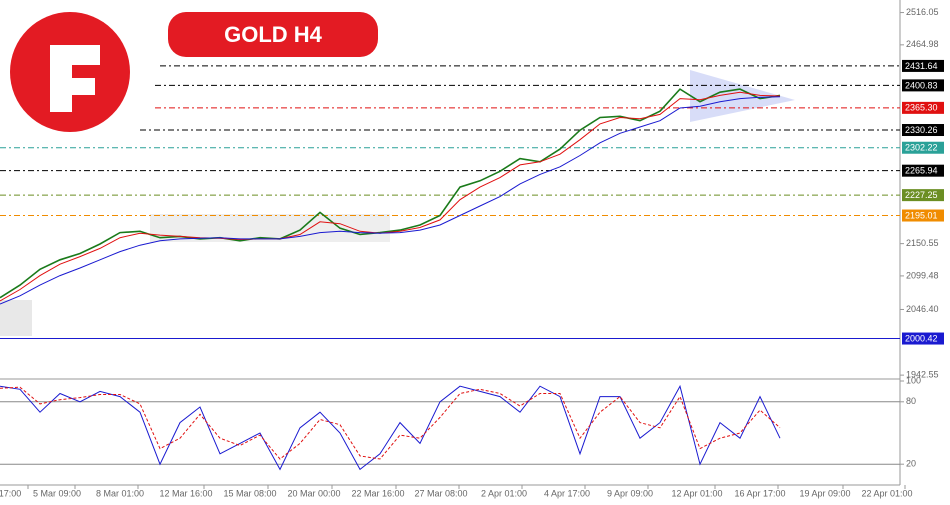  I want to click on y-tick-label: 2046.40, so click(922, 309).